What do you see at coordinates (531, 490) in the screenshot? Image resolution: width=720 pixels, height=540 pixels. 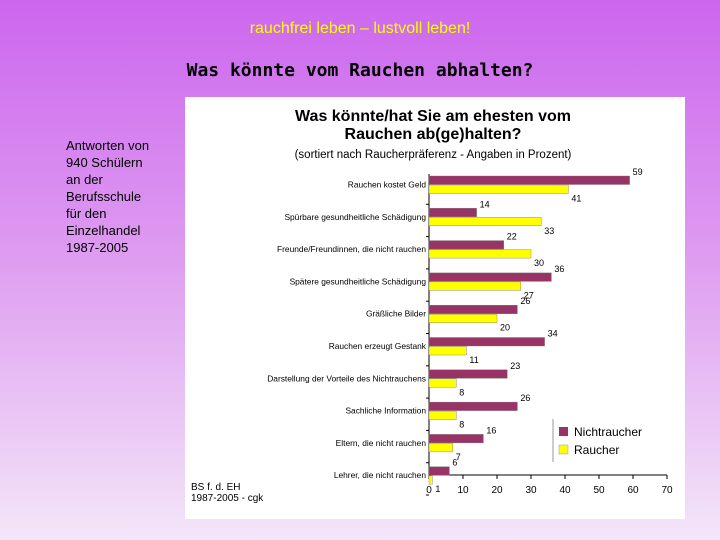 I see `x-tick-label: 30` at bounding box center [531, 490].